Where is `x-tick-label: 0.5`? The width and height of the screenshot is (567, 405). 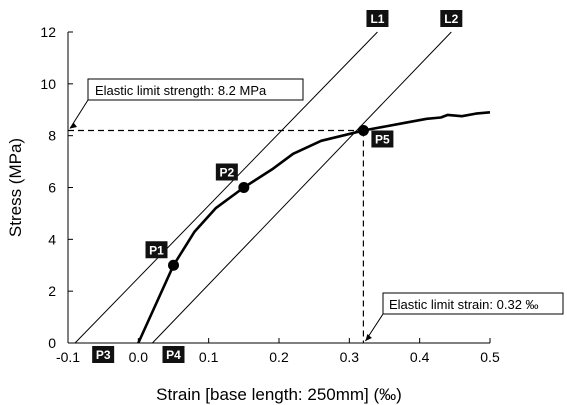 x-tick-label: 0.5 is located at coordinates (490, 357).